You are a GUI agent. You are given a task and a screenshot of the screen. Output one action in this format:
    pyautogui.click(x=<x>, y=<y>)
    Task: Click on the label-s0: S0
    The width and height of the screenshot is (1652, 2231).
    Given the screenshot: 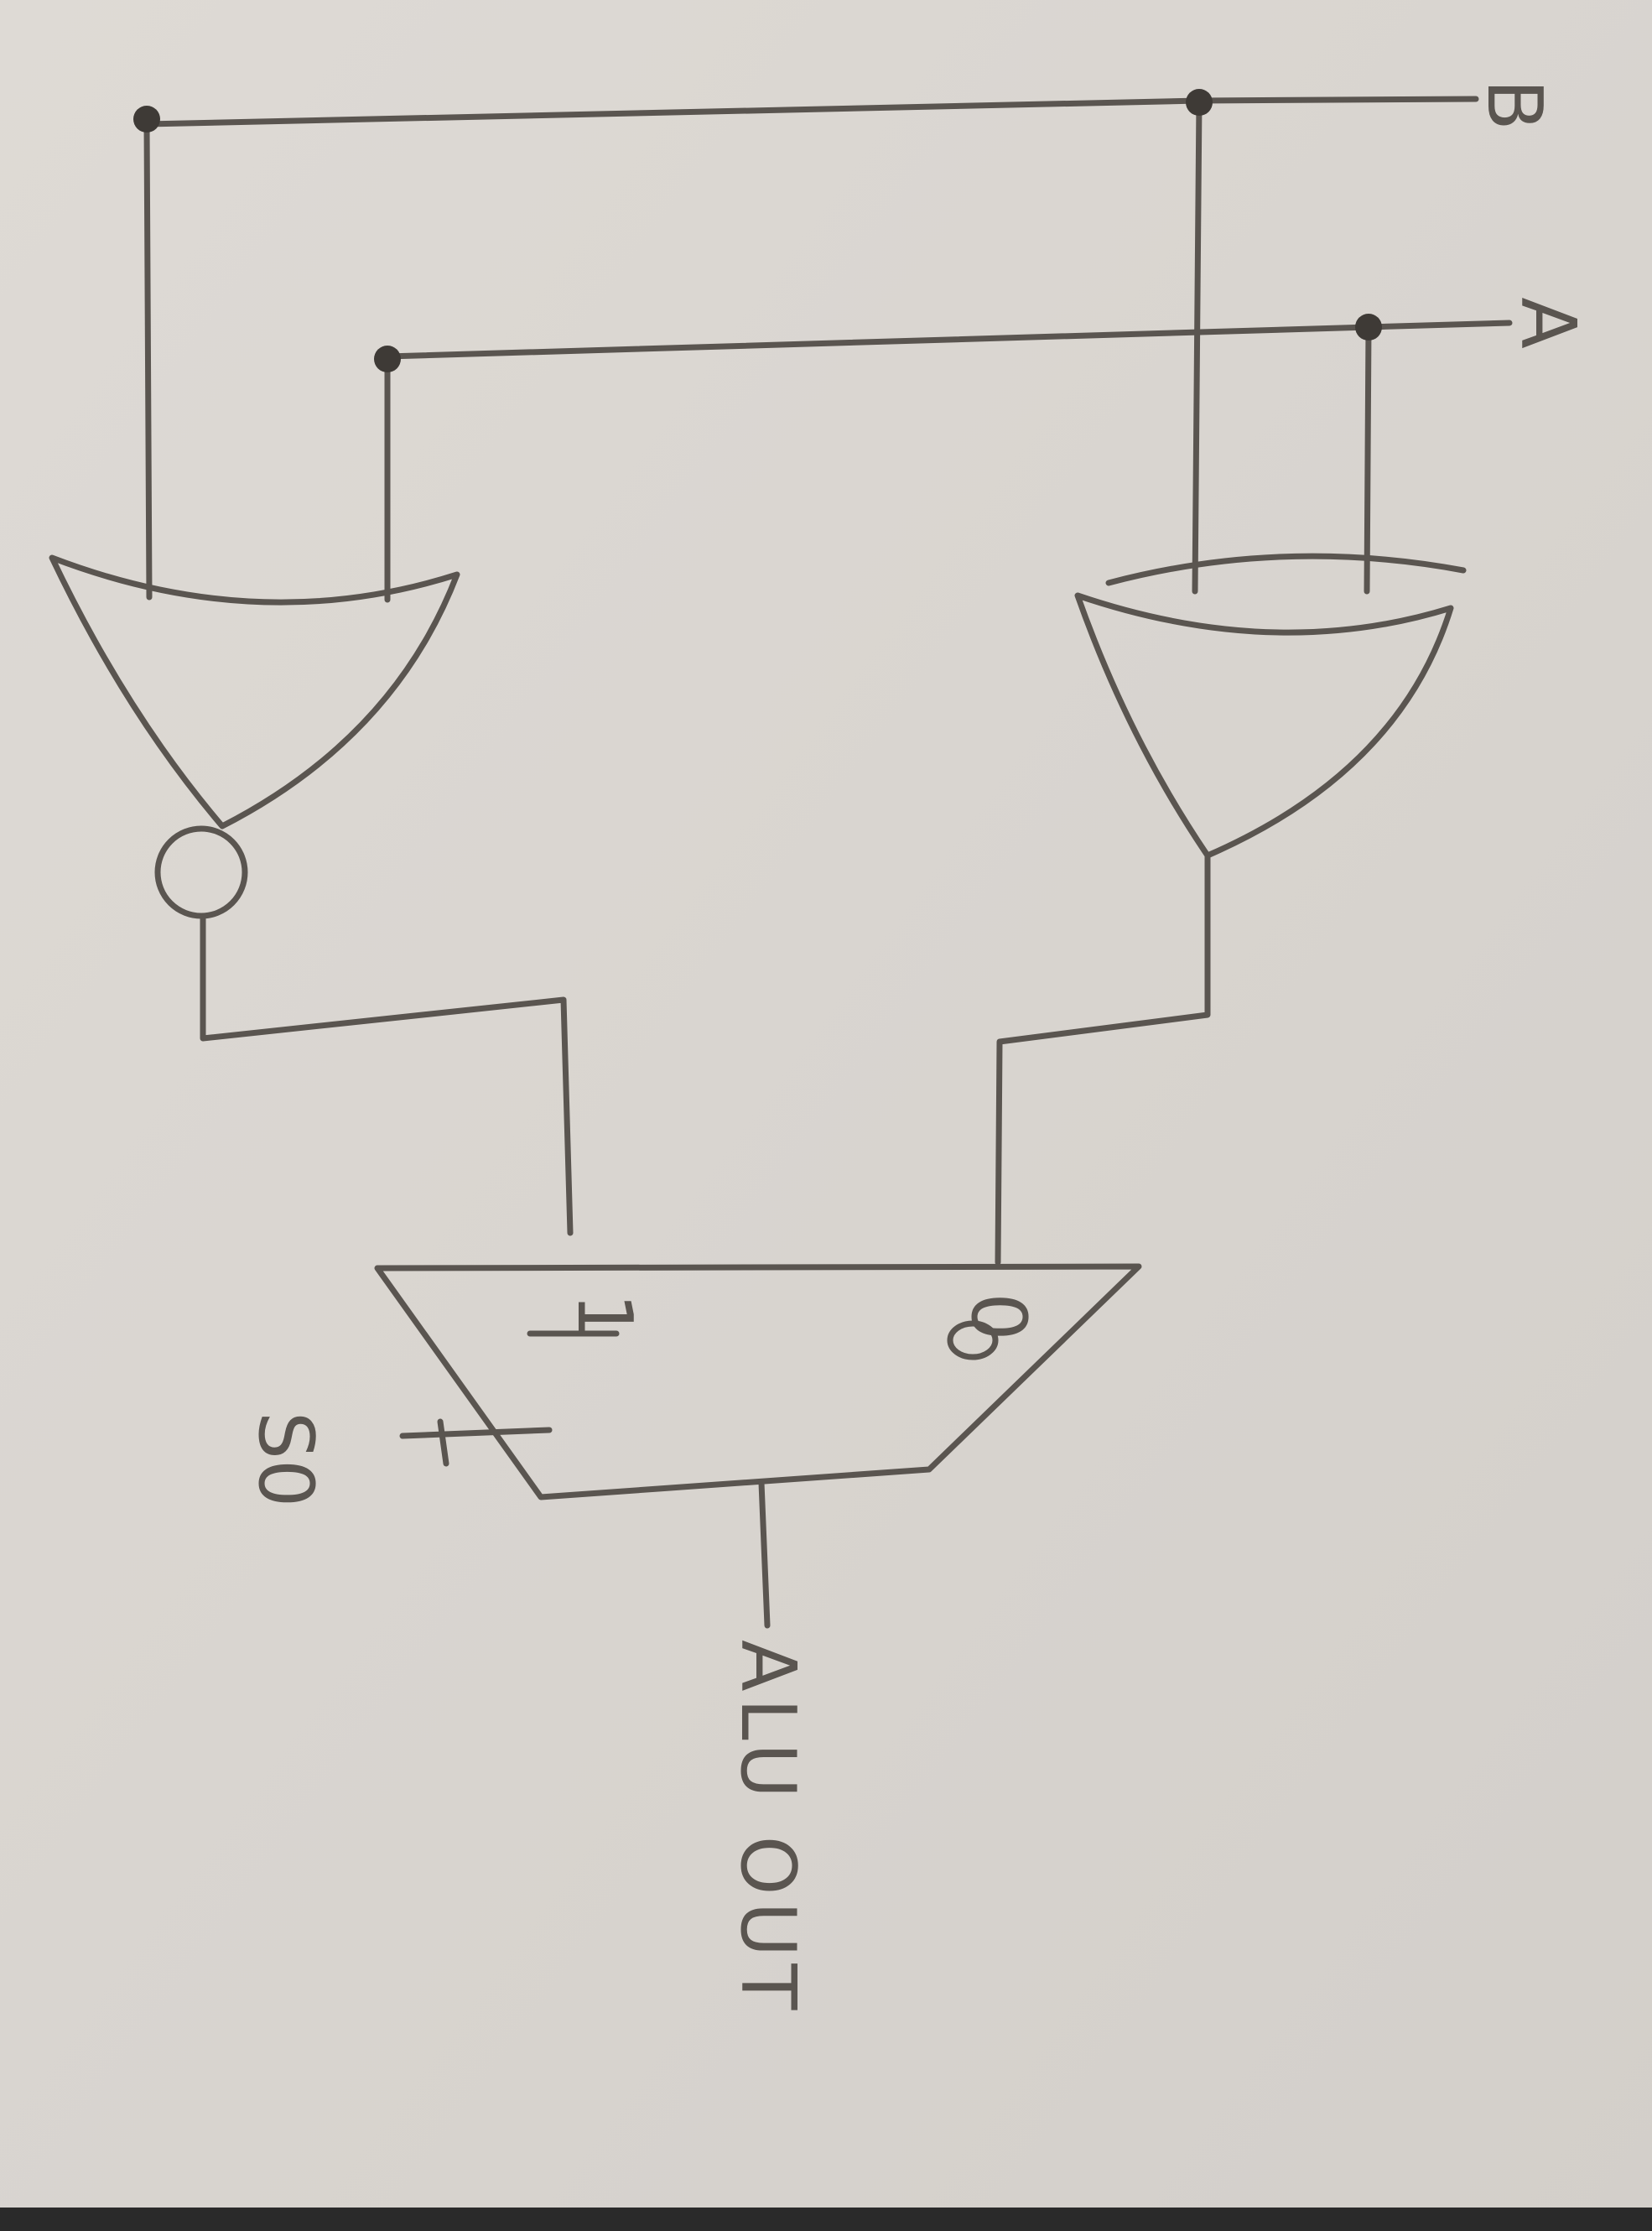 What is the action you would take?
    pyautogui.click(x=286, y=1459)
    